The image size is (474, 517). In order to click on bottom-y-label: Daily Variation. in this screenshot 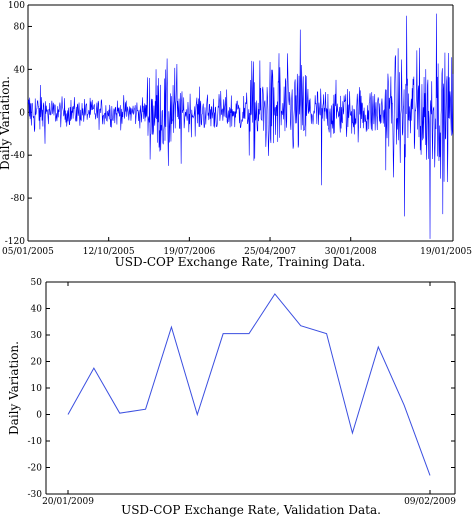, I will do `click(14, 388)`.